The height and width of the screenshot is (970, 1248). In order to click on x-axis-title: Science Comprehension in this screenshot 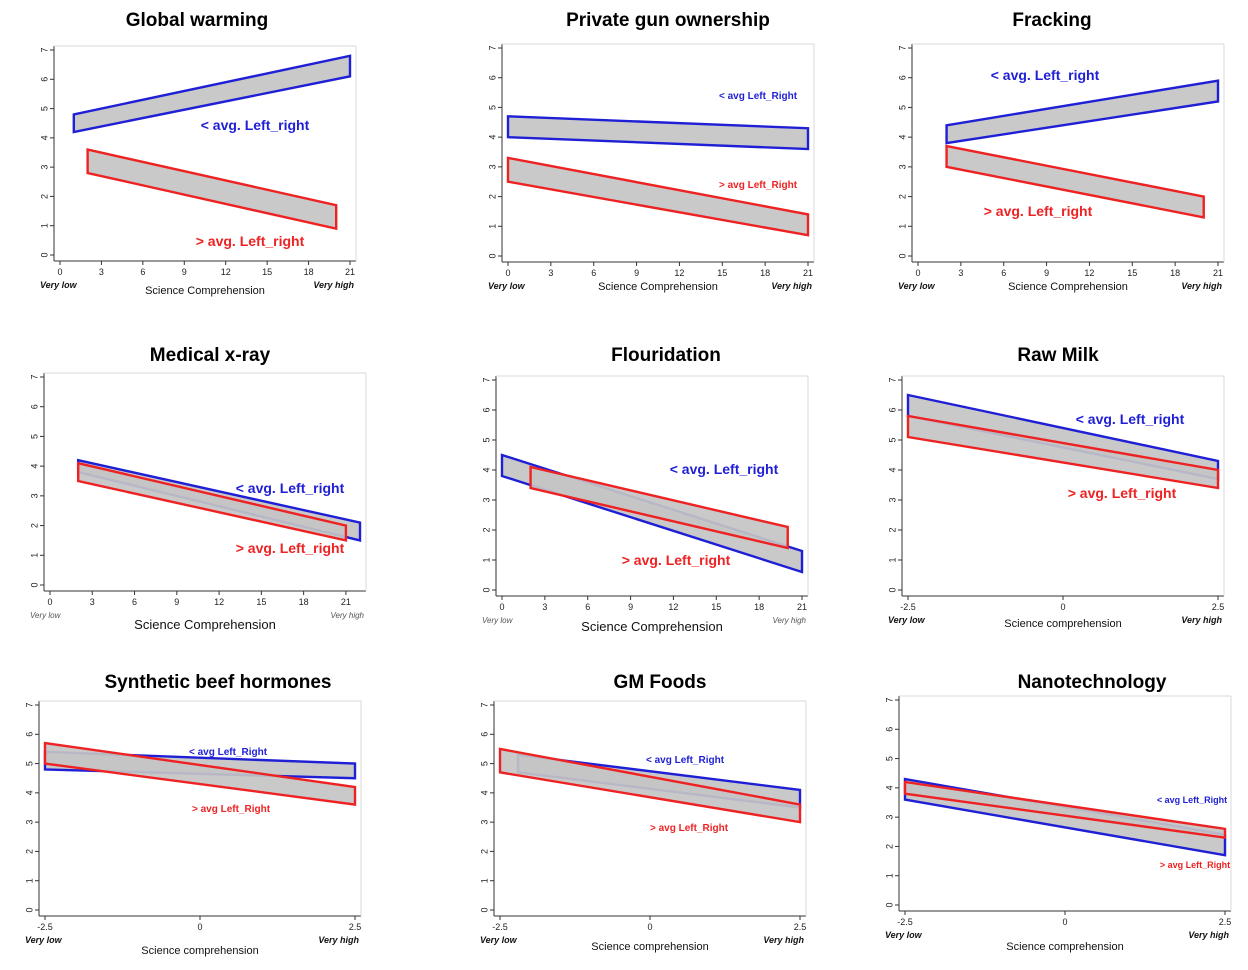, I will do `click(658, 287)`.